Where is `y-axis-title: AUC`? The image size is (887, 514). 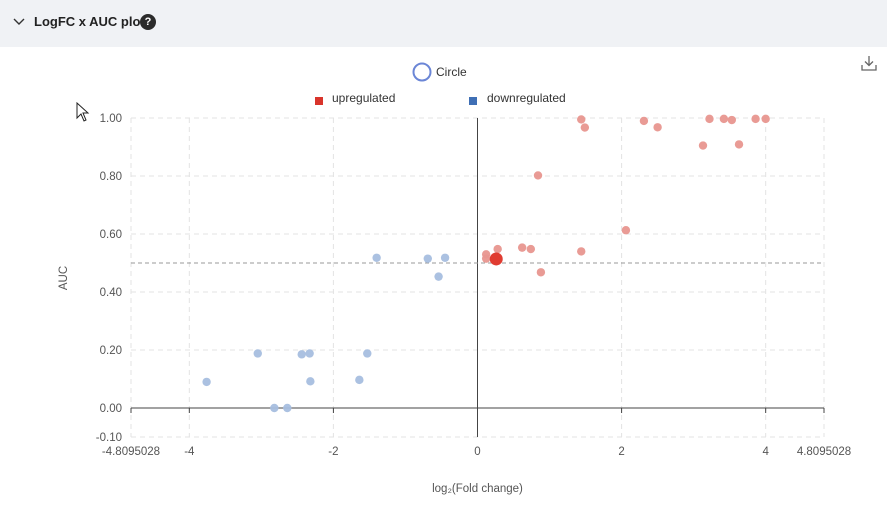
y-axis-title: AUC is located at coordinates (64, 278).